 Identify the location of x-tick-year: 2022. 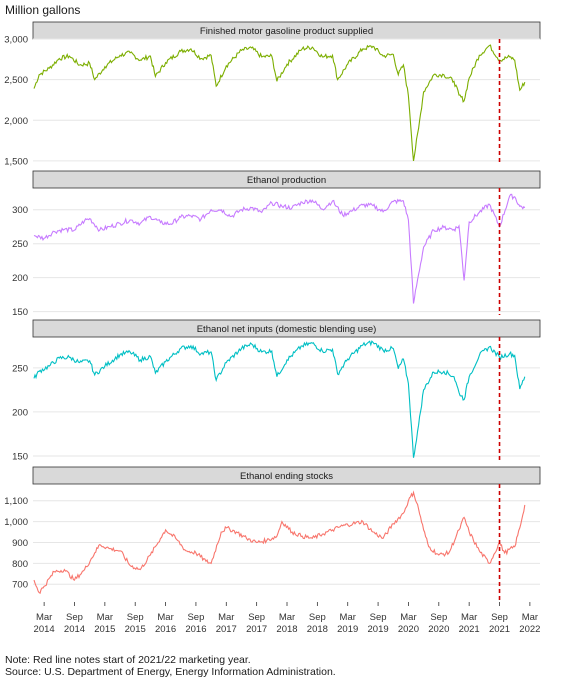
(529, 629).